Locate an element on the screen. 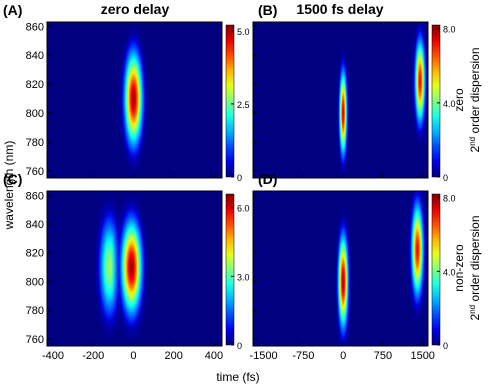 The height and width of the screenshot is (391, 500). colorbar-tick-label: 5.0 is located at coordinates (243, 32).